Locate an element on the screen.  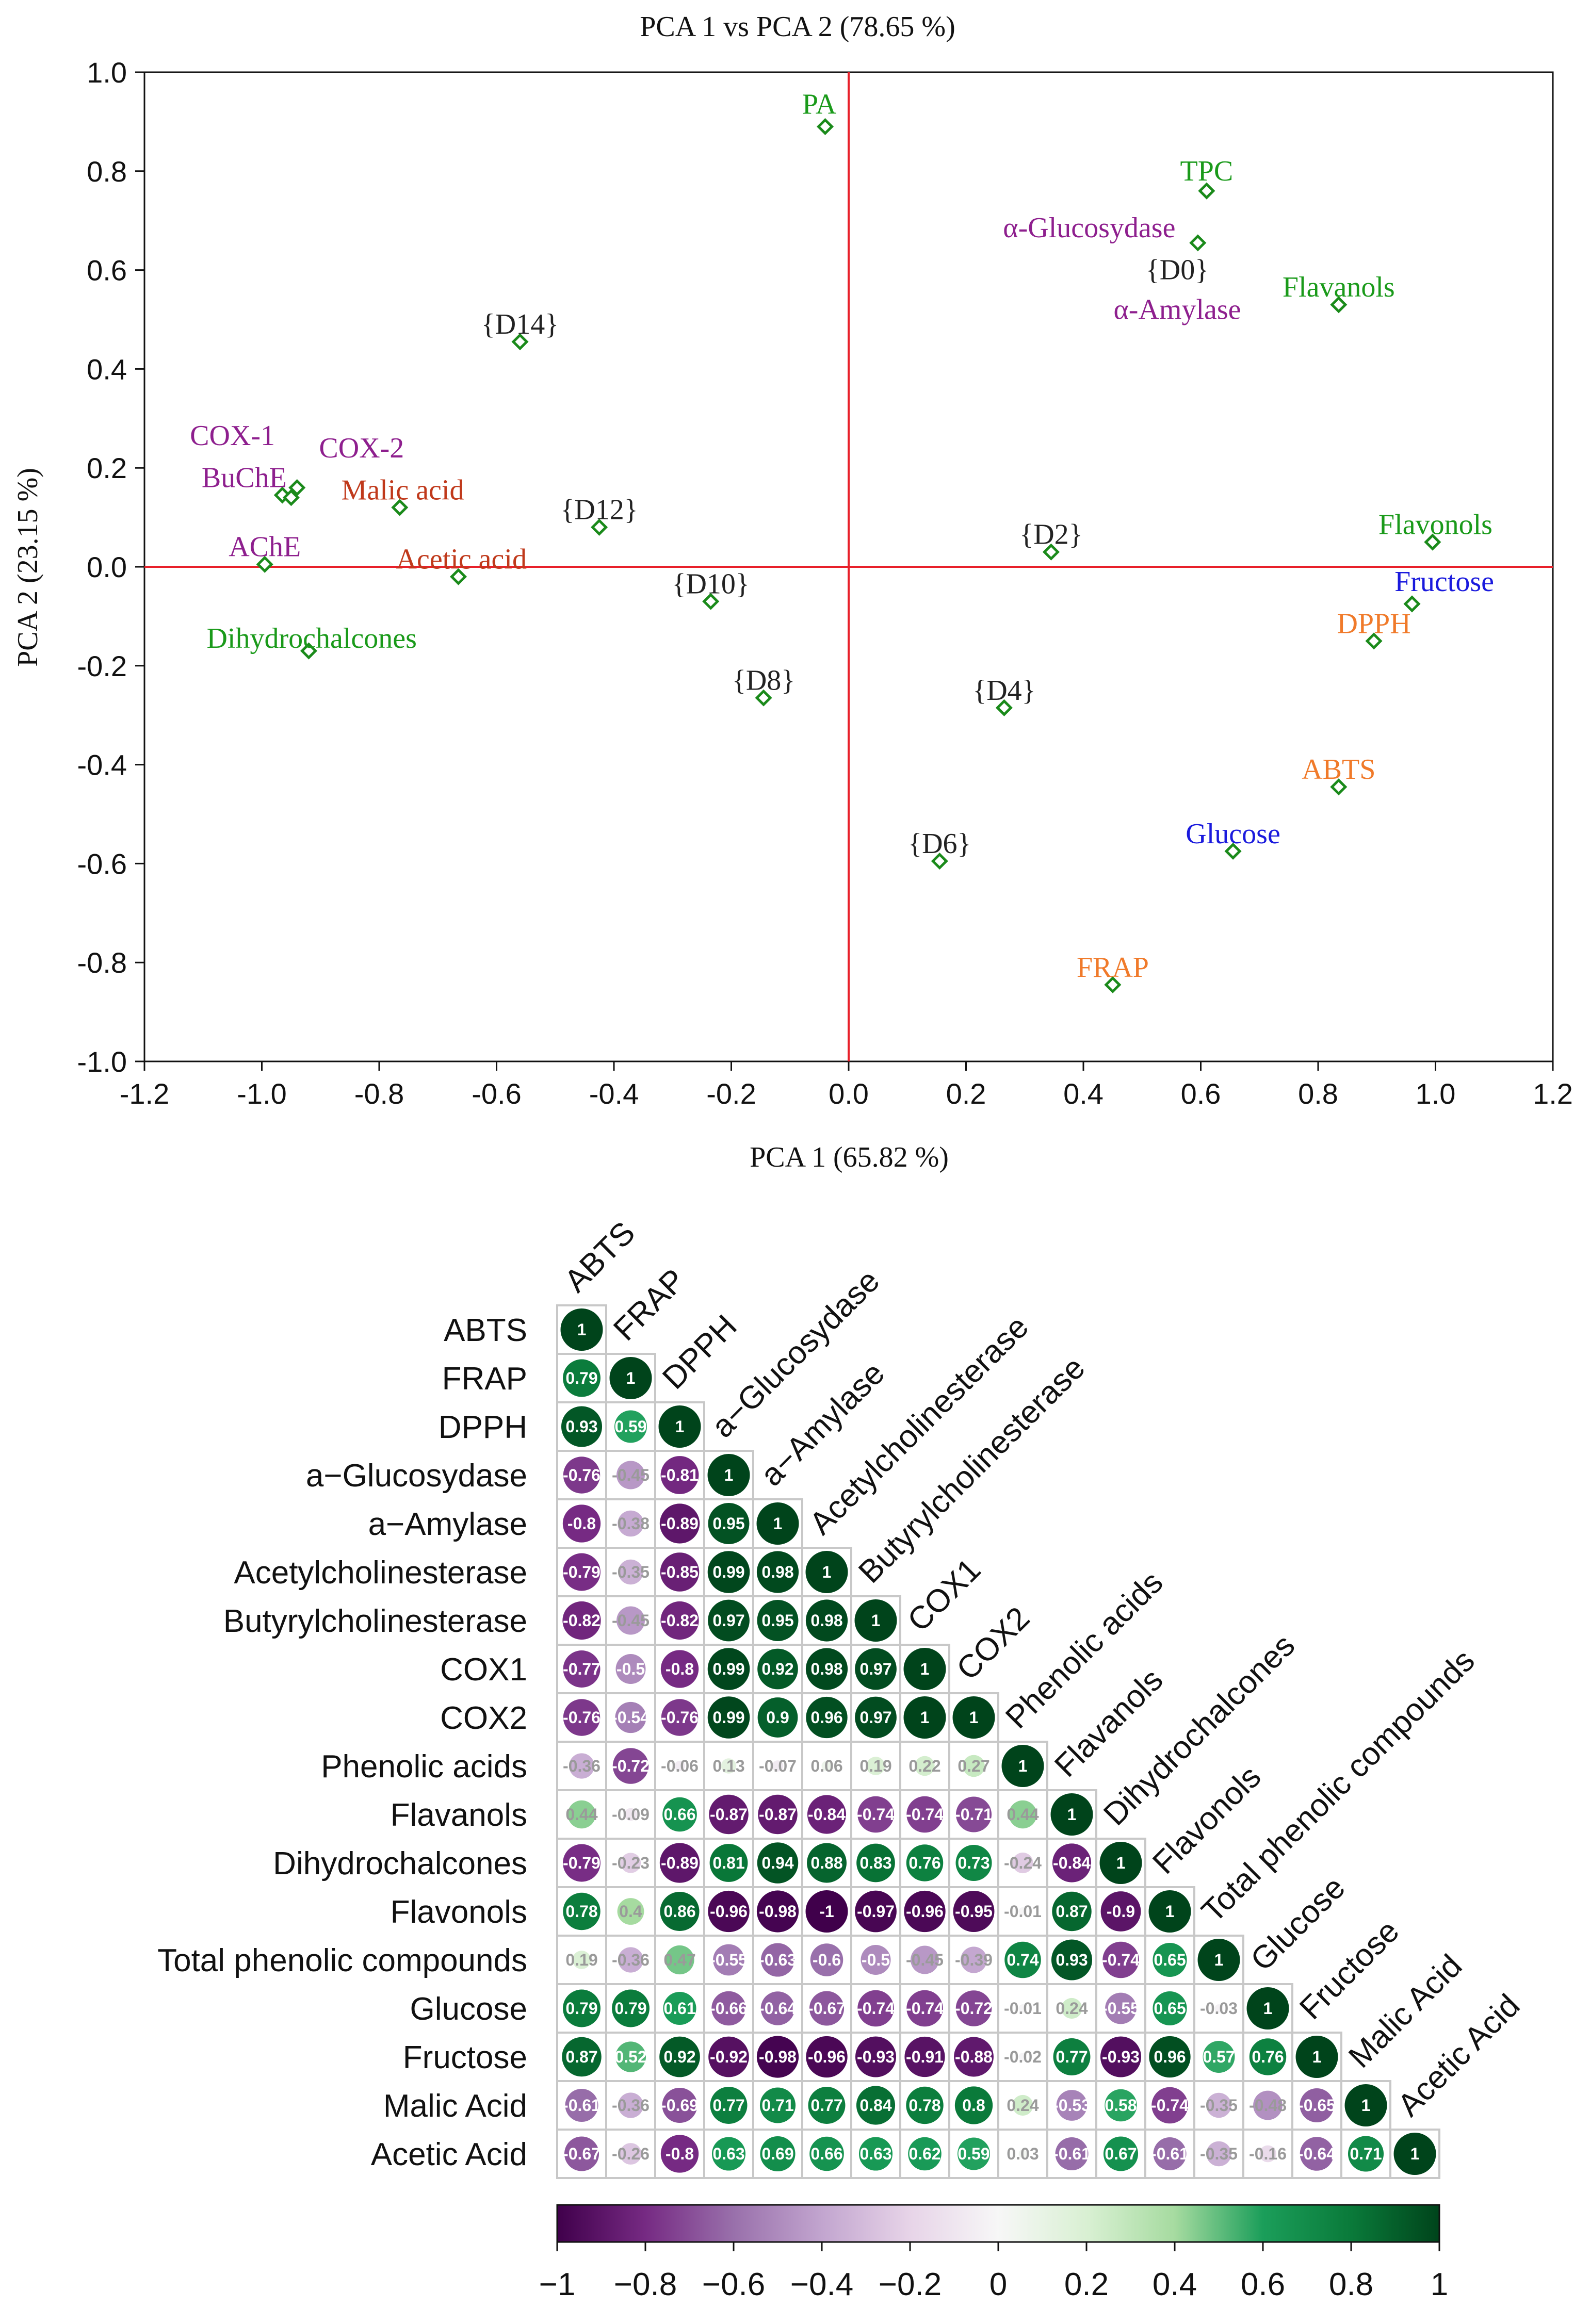
pca-x-tick-label: 0.2 is located at coordinates (966, 1093).